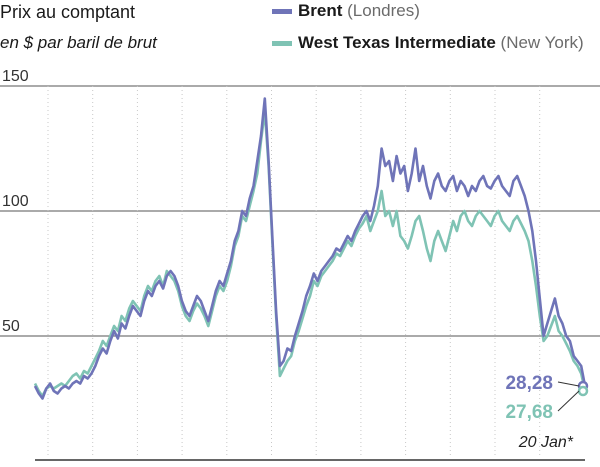 Image resolution: width=600 pixels, height=467 pixels. I want to click on chart-title: Prix au comptant, so click(68, 12).